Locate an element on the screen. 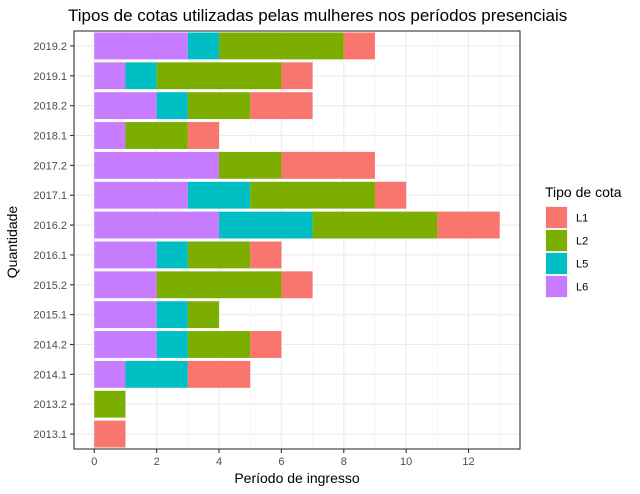  y-tick-label: 2017.2 is located at coordinates (50, 166).